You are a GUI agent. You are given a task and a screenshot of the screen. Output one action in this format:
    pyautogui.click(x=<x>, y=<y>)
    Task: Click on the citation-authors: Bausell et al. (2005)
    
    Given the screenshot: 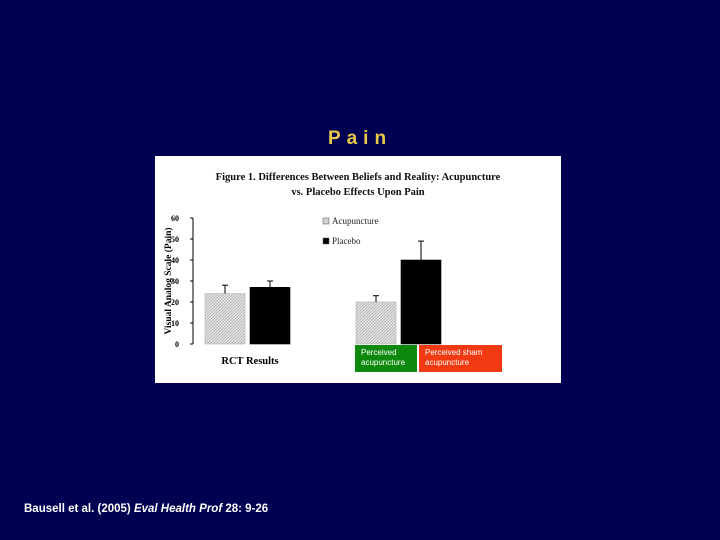 What is the action you would take?
    pyautogui.click(x=77, y=509)
    